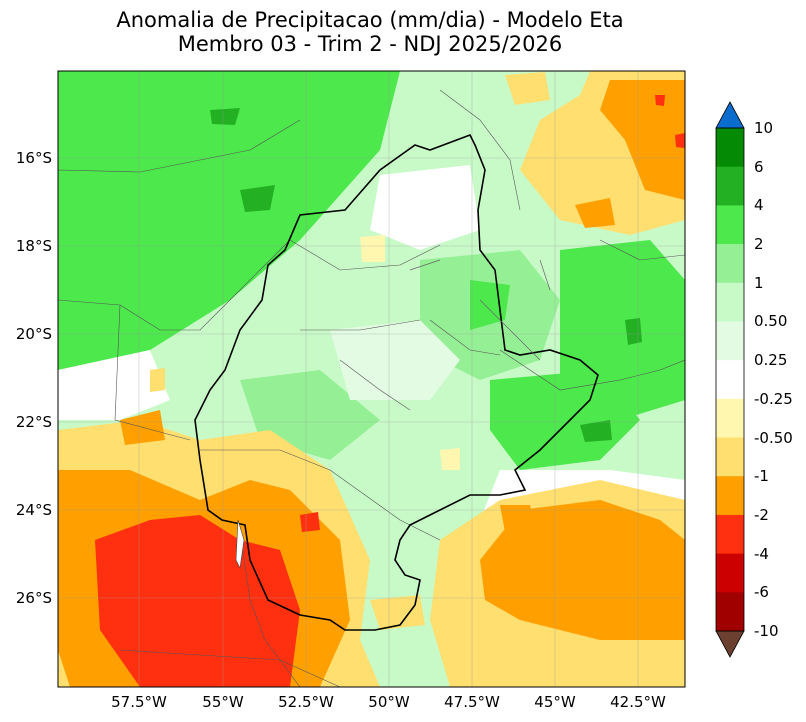 This screenshot has height=722, width=806. I want to click on colorbar-label: 2, so click(759, 244).